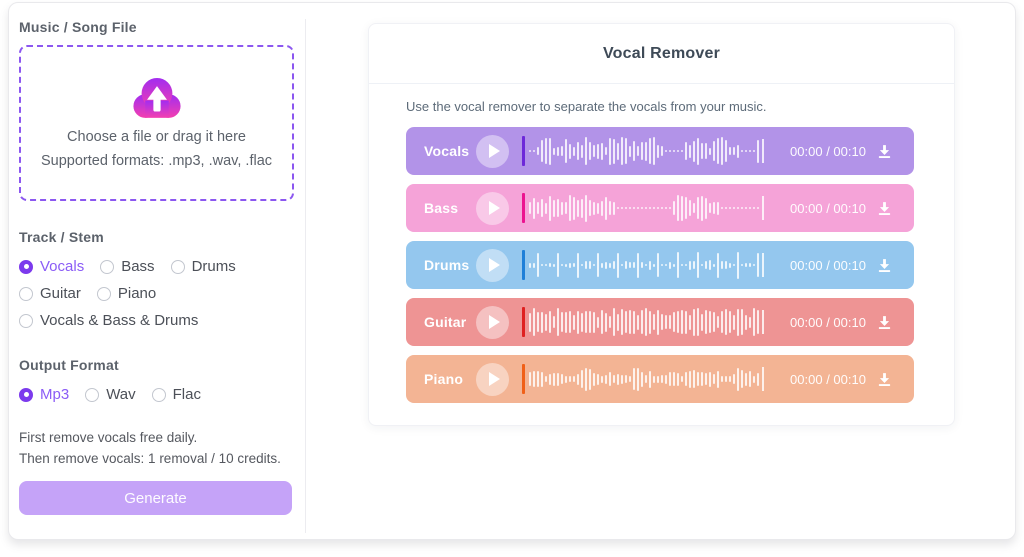 The width and height of the screenshot is (1024, 557). Describe the element at coordinates (108, 320) in the screenshot. I see `radio-vocals-bass-drums: Vocals & Bass & Drums` at that location.